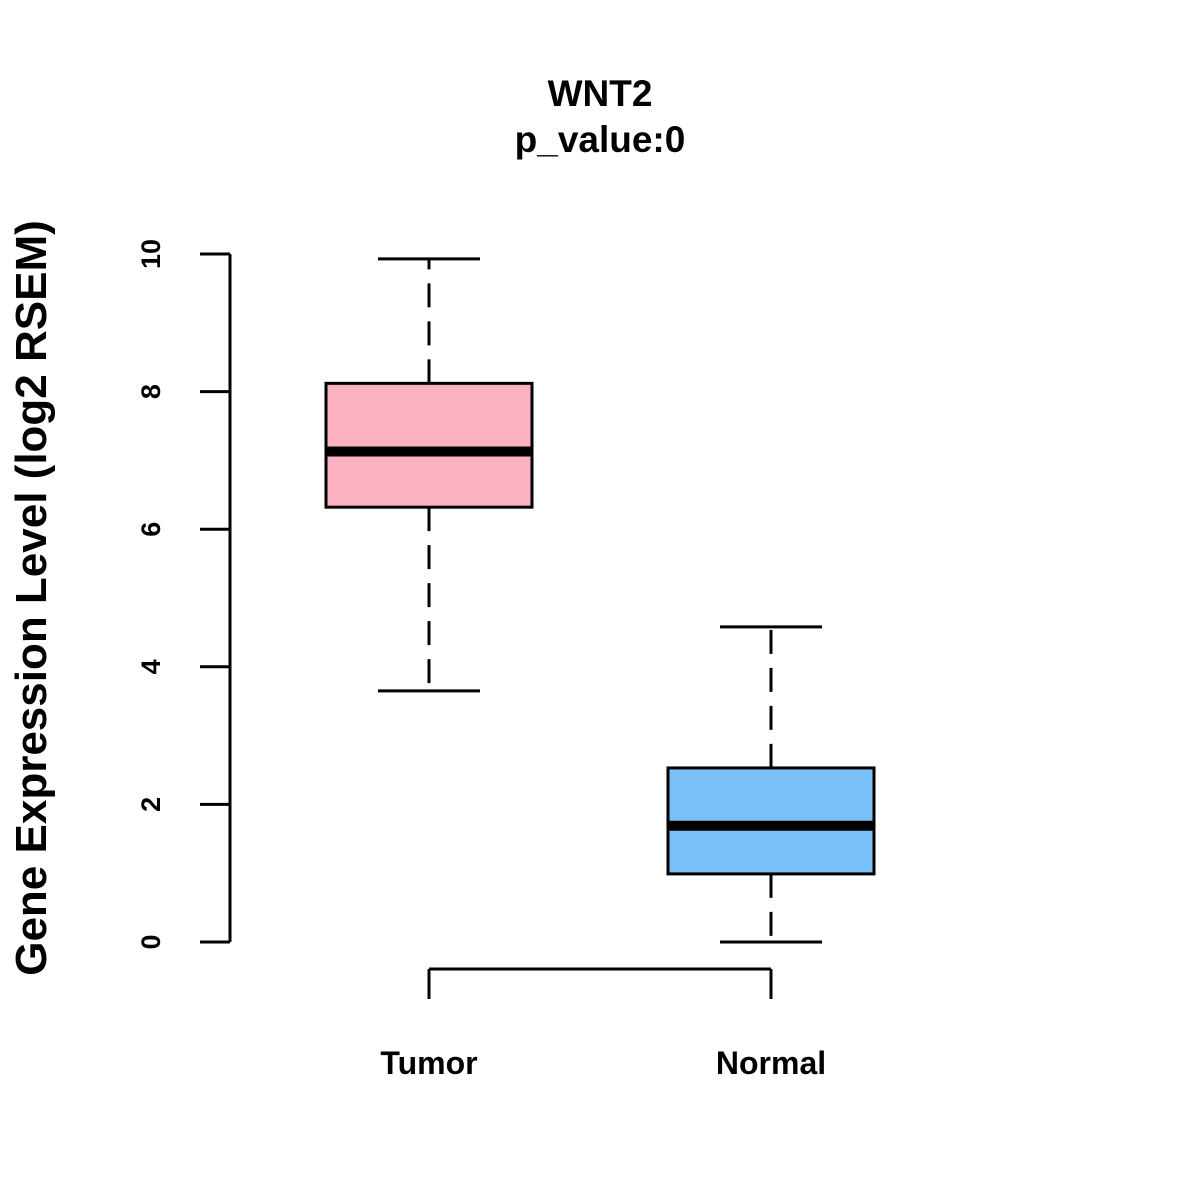 The width and height of the screenshot is (1200, 1200). I want to click on y-tick-label-10: 10, so click(151, 254).